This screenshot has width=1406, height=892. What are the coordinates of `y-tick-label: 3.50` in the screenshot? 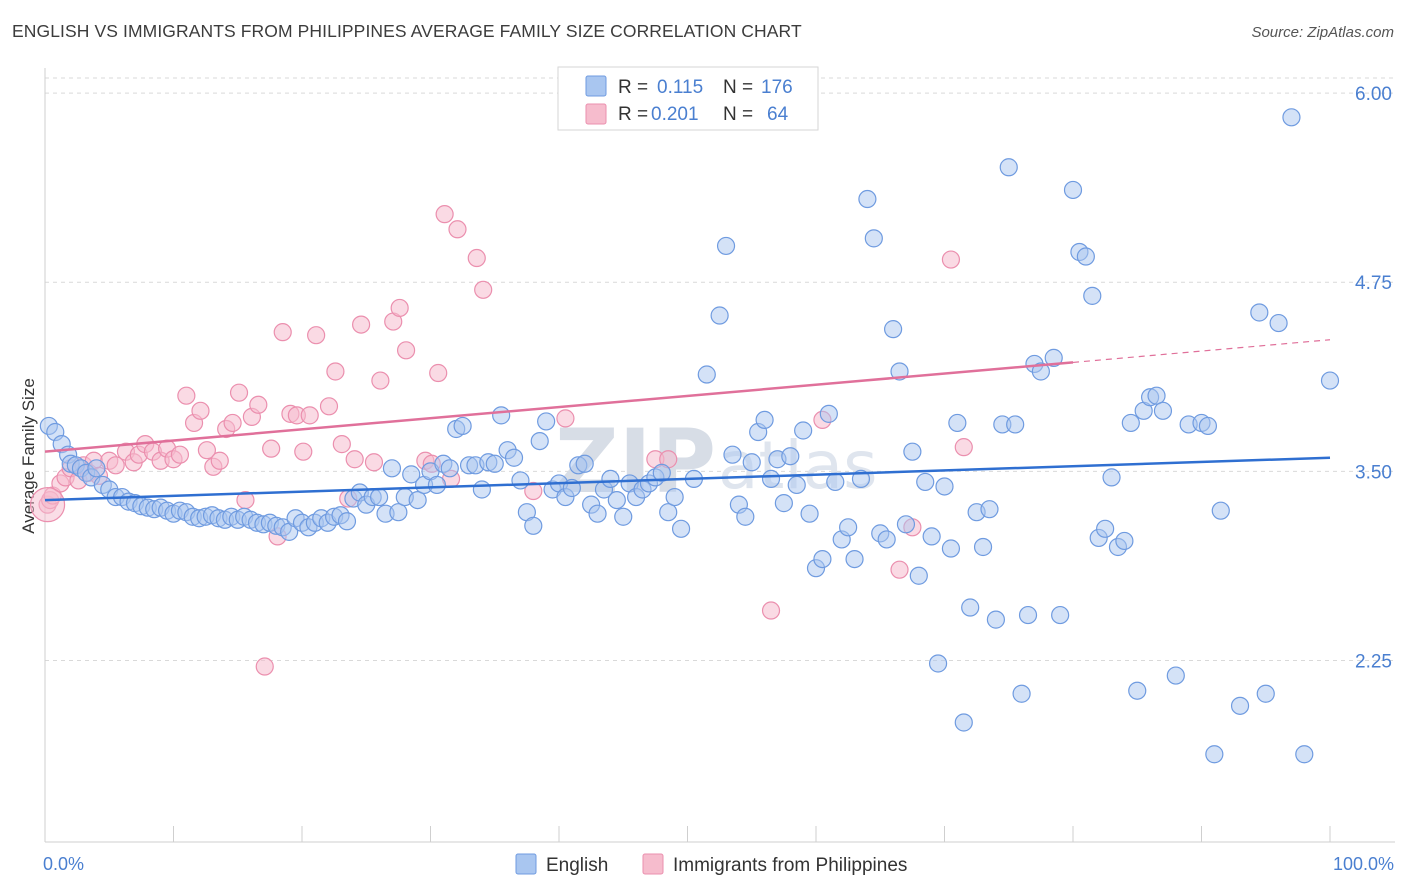 It's located at (1373, 472).